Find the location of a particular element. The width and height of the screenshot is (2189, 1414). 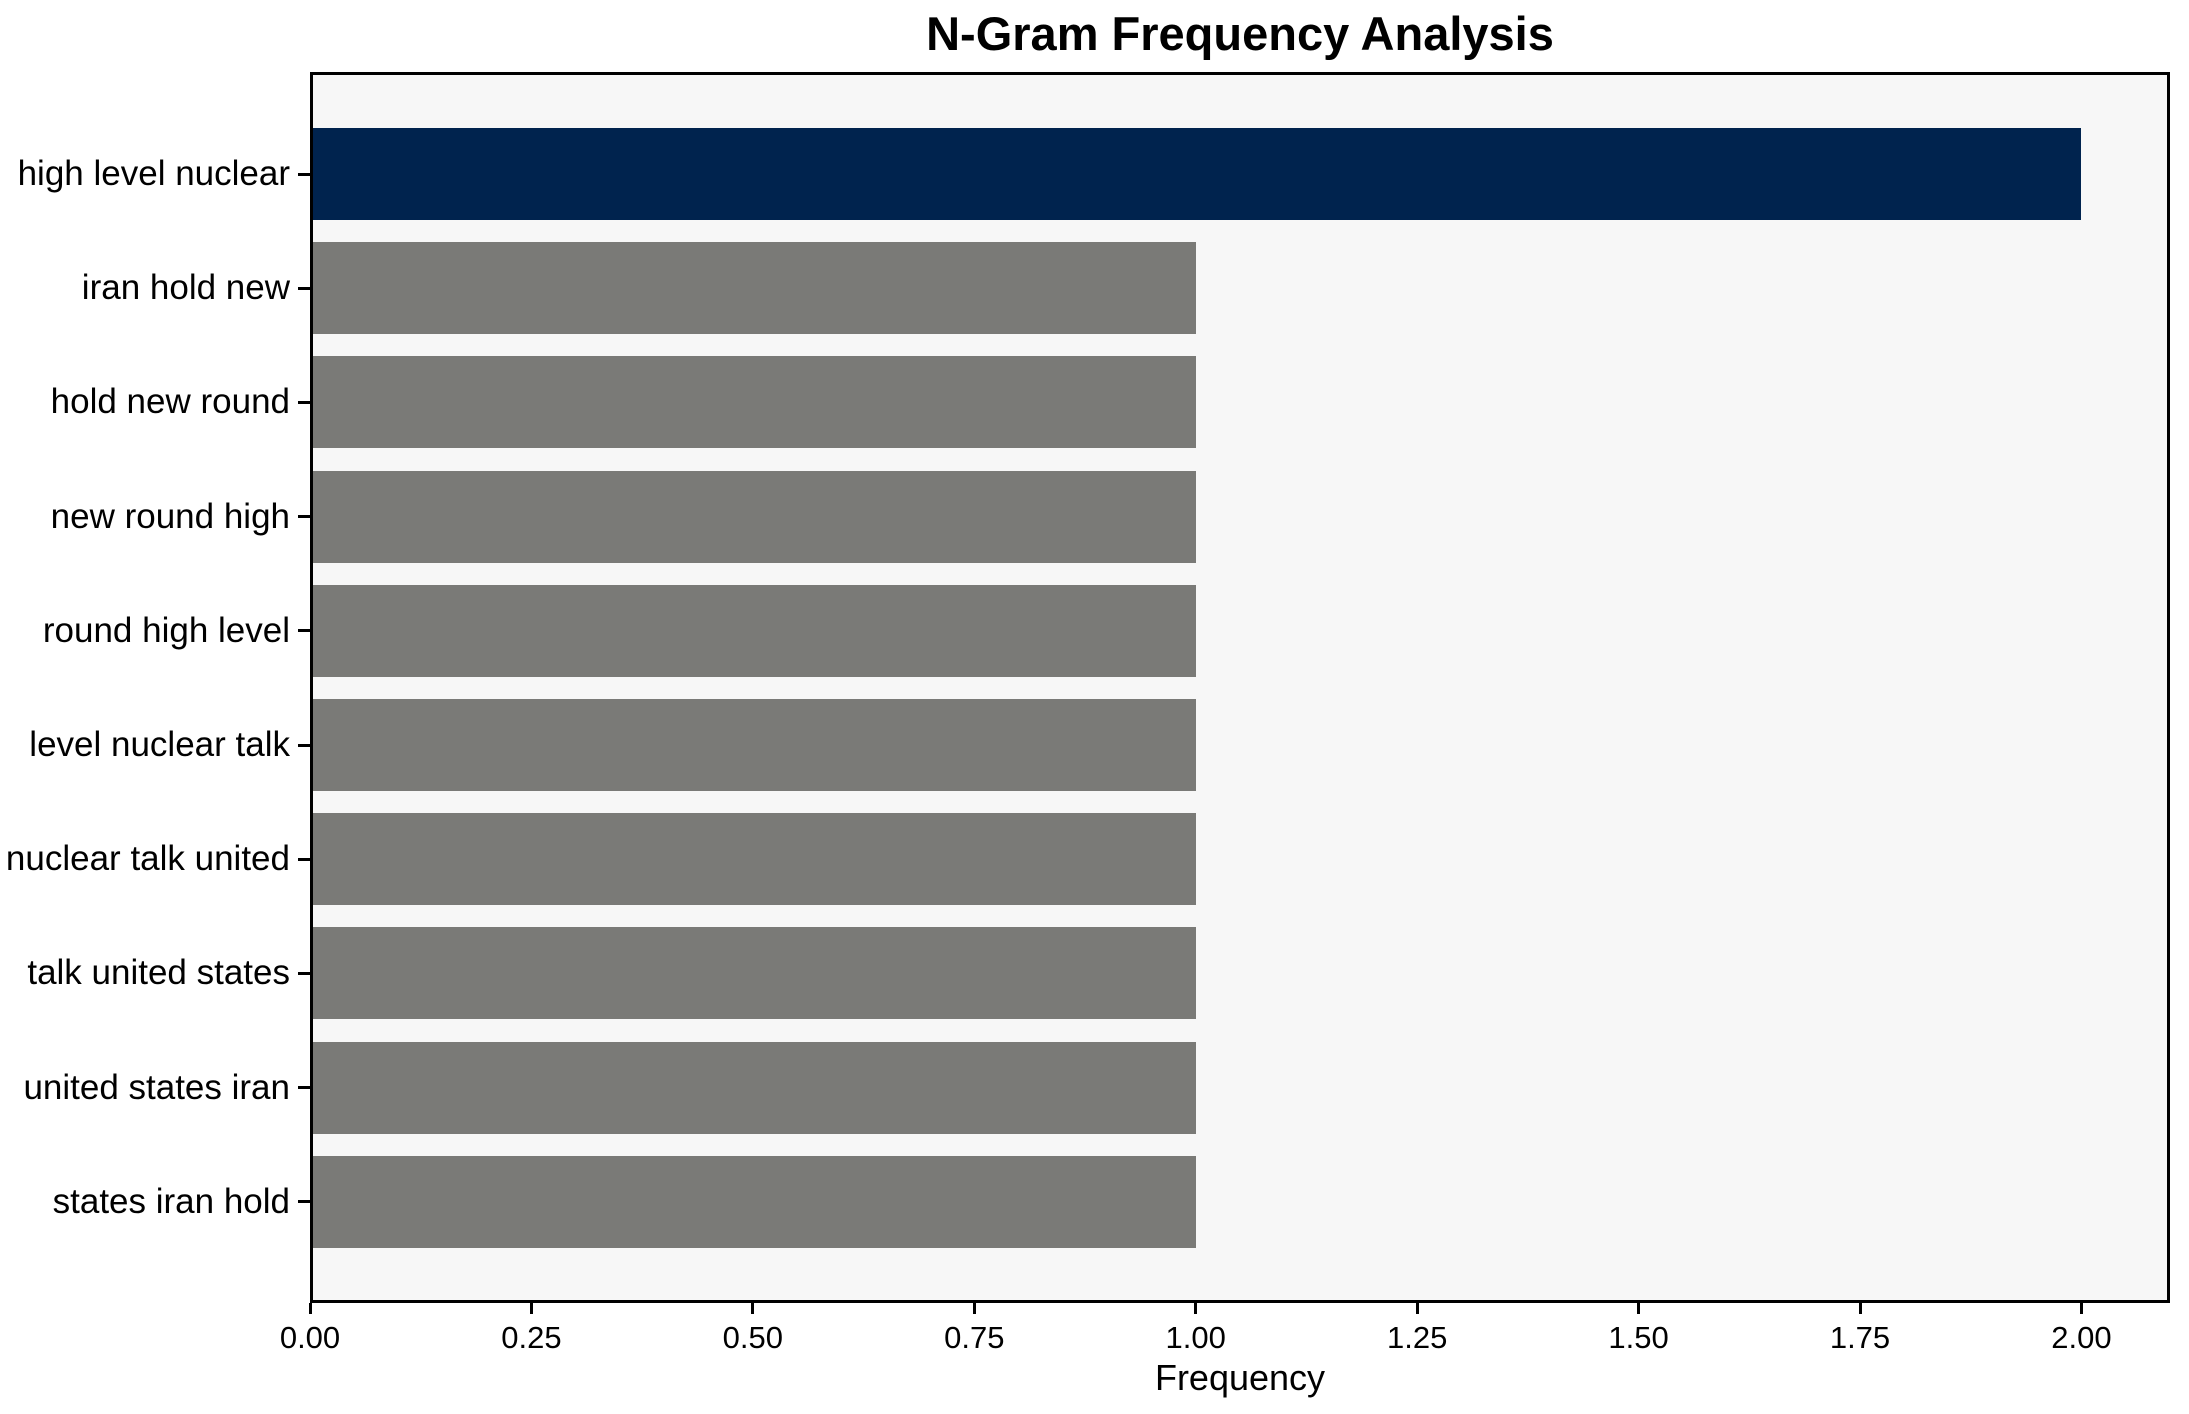

bar-nuclear-talk-united is located at coordinates (753, 859).